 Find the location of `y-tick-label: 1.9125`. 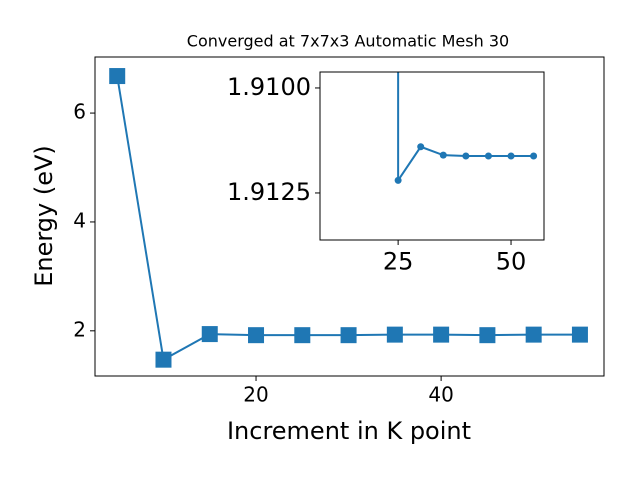

y-tick-label: 1.9125 is located at coordinates (269, 192).